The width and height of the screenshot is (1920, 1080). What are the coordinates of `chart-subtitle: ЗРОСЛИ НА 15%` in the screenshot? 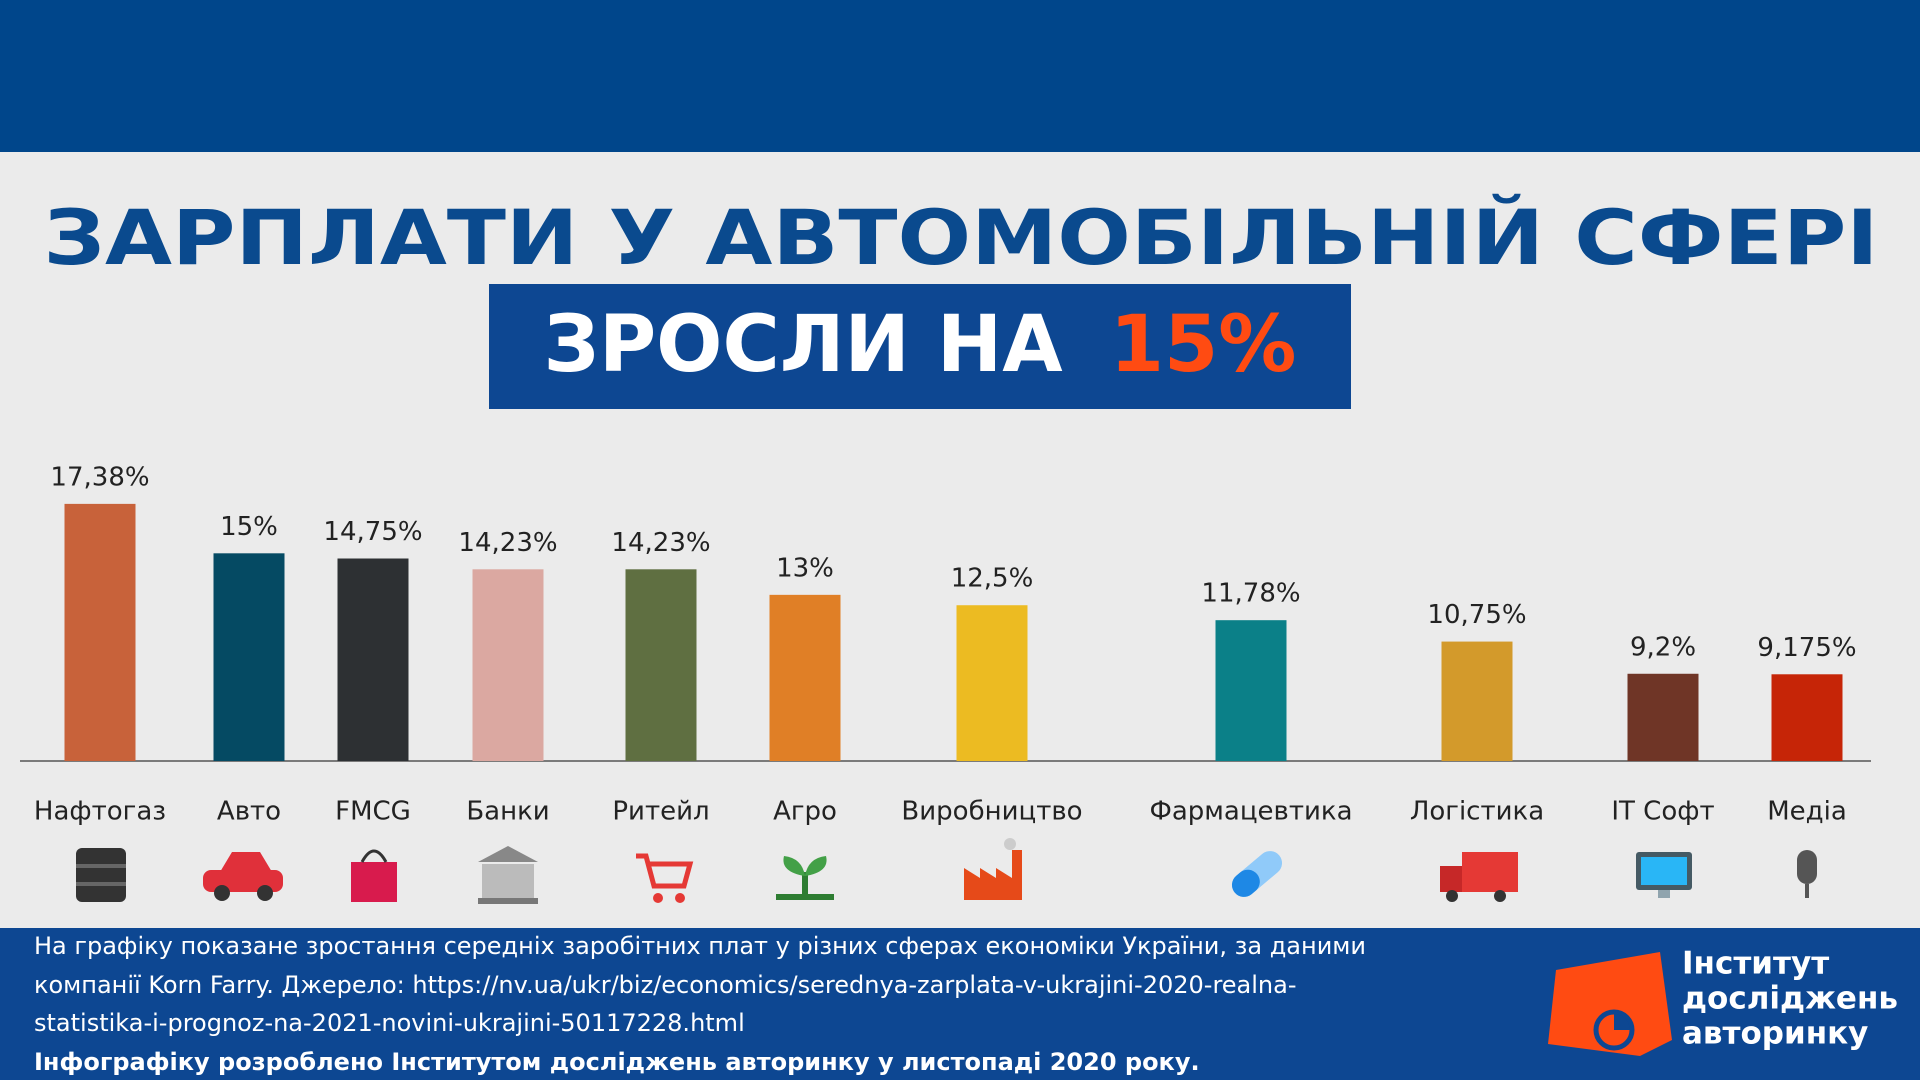 It's located at (920, 345).